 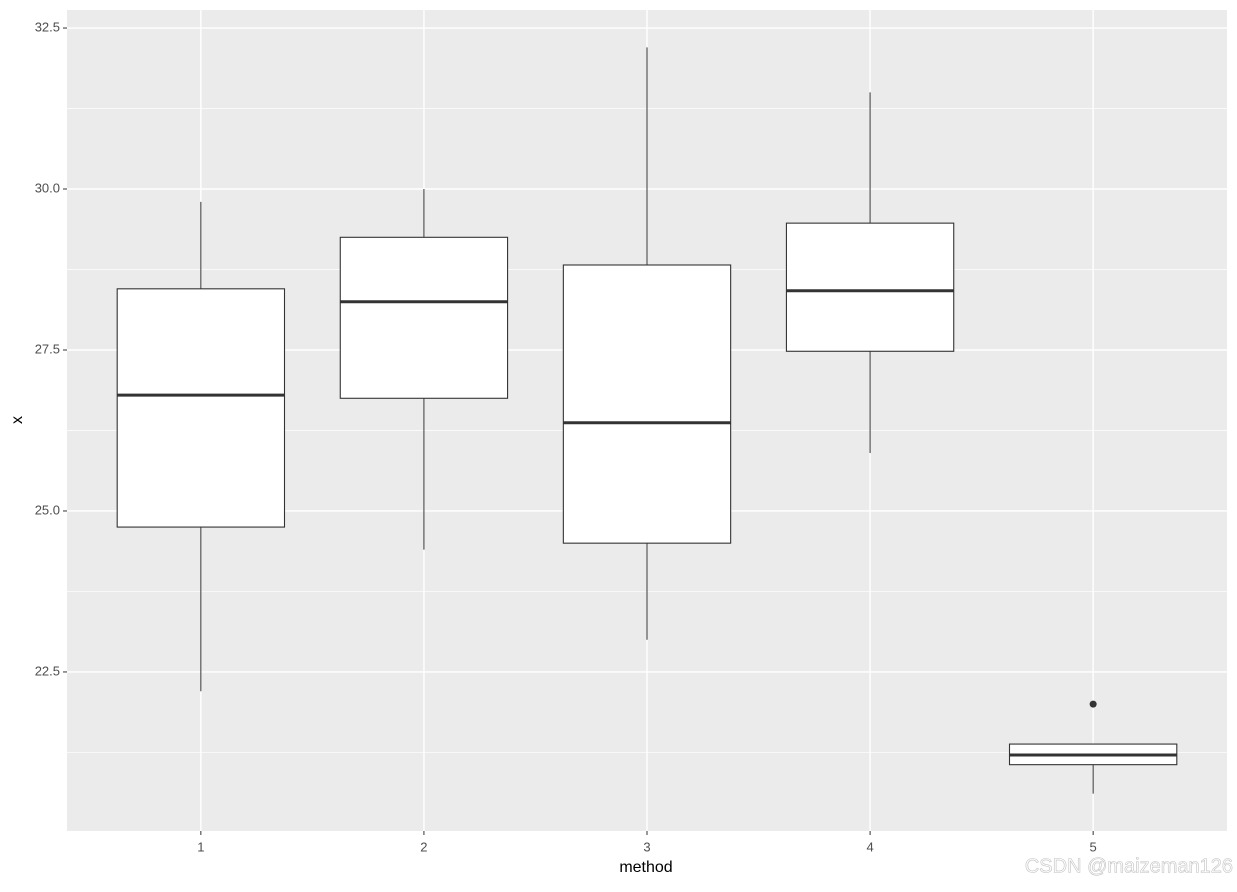 What do you see at coordinates (47, 26) in the screenshot?
I see `y-tick-label: 32.5` at bounding box center [47, 26].